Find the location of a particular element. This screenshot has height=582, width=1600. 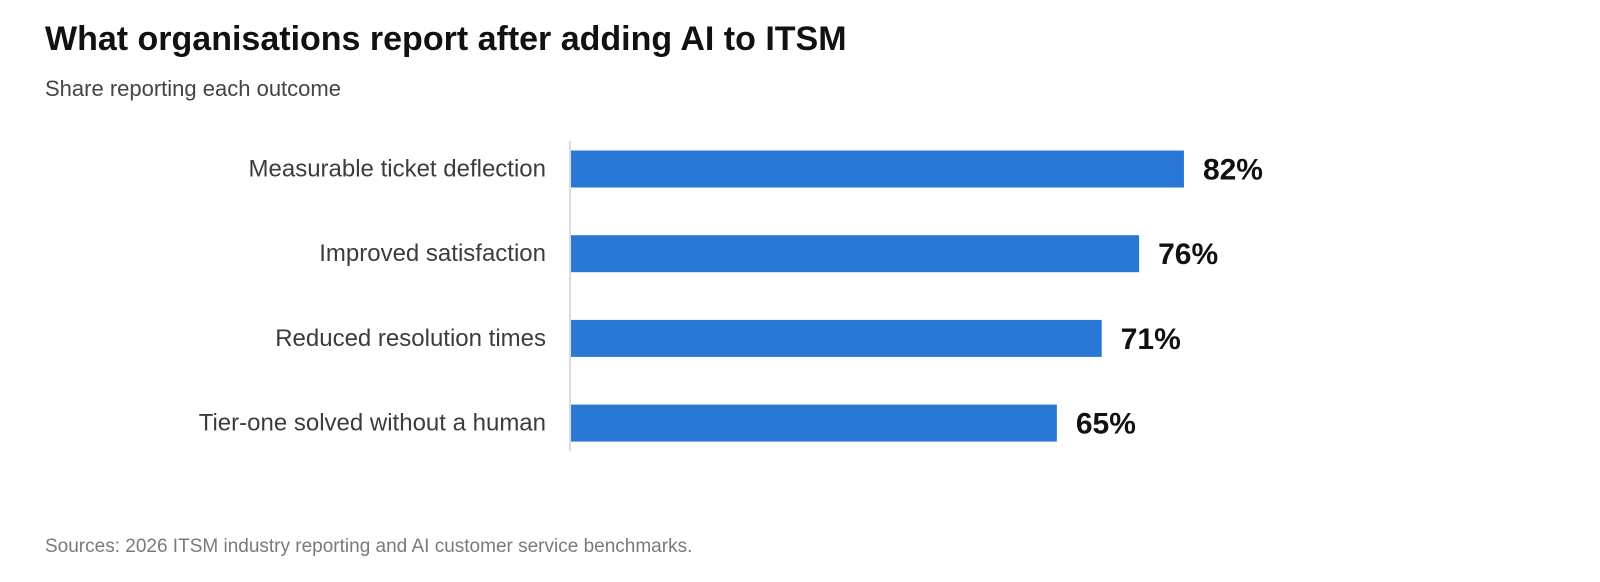

value-label: 71% is located at coordinates (1151, 339).